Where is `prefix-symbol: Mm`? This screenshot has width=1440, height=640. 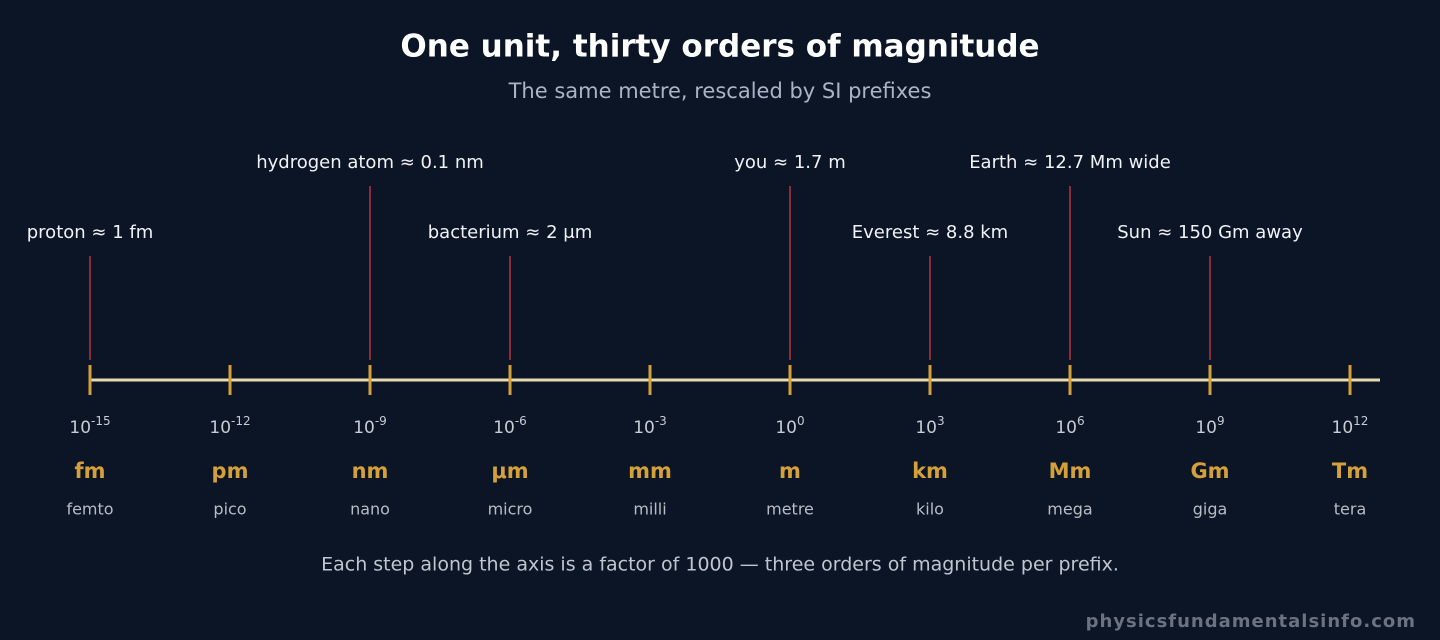 prefix-symbol: Mm is located at coordinates (1070, 471).